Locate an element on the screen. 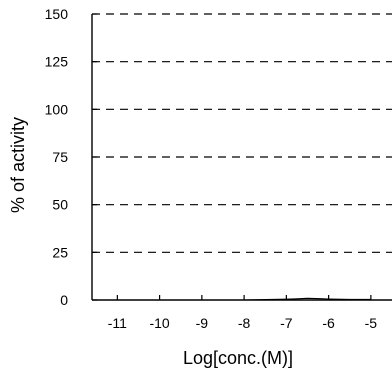  x-tick-label: -9 is located at coordinates (202, 323).